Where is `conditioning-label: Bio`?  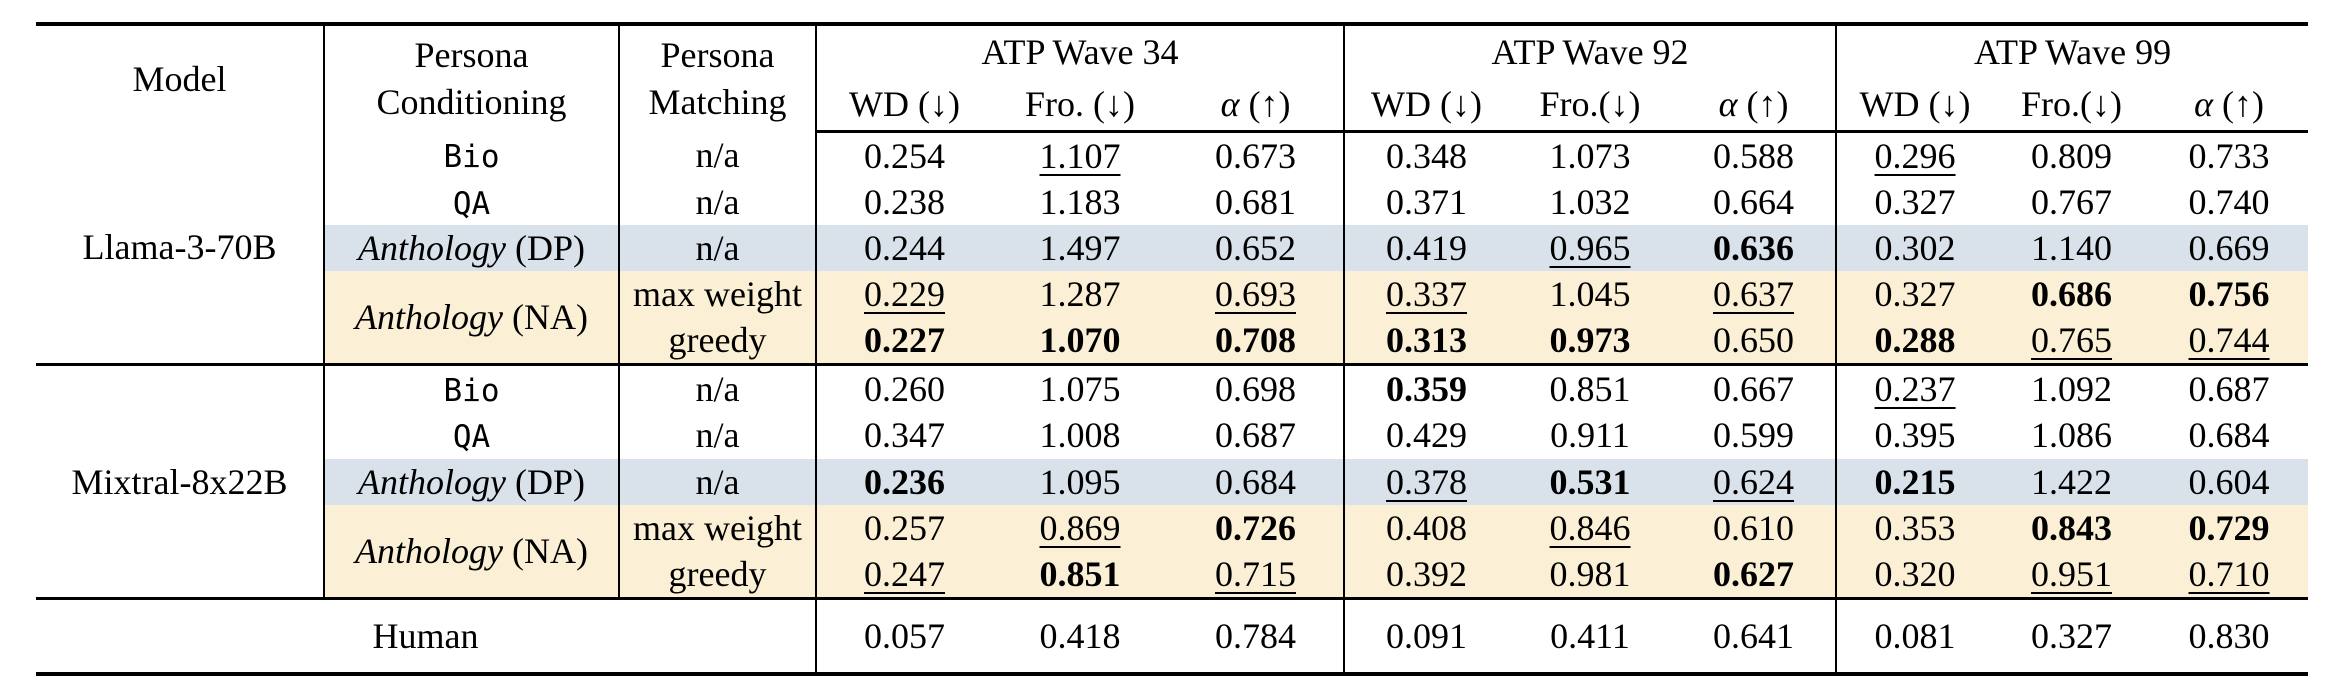
conditioning-label: Bio is located at coordinates (471, 157).